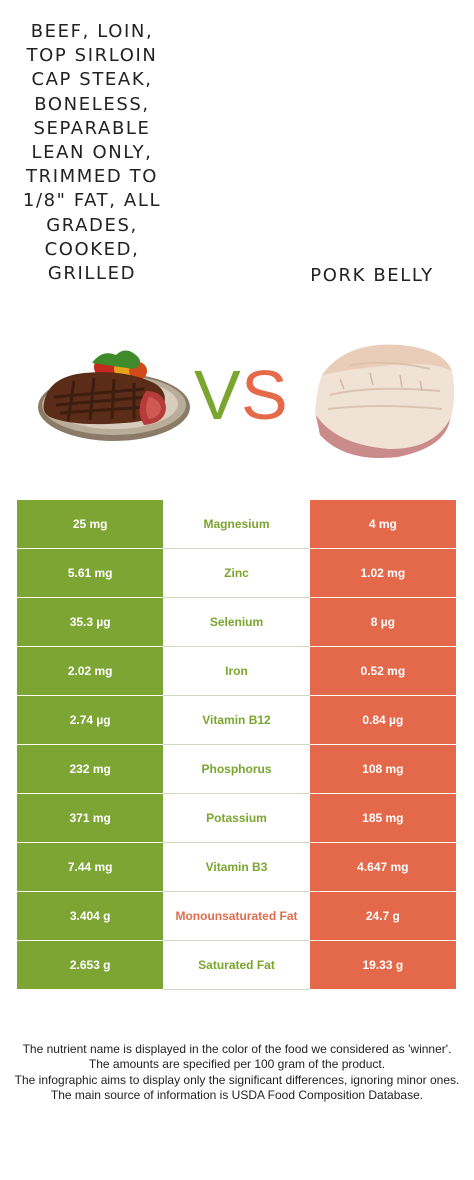 Image resolution: width=474 pixels, height=1180 pixels. Describe the element at coordinates (92, 104) in the screenshot. I see `left-food-title-line: BONELESS,` at that location.